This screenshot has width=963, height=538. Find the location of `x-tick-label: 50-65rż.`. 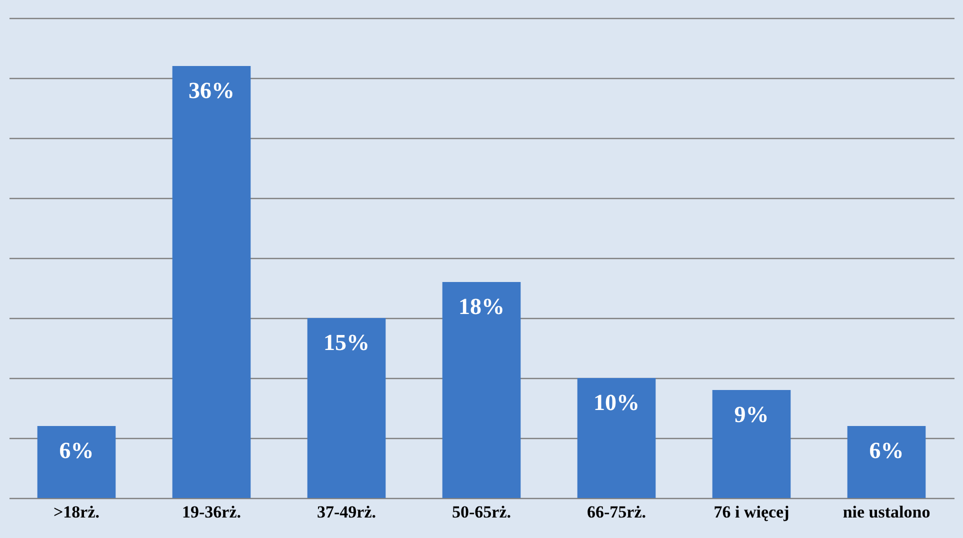

x-tick-label: 50-65rż. is located at coordinates (482, 512).